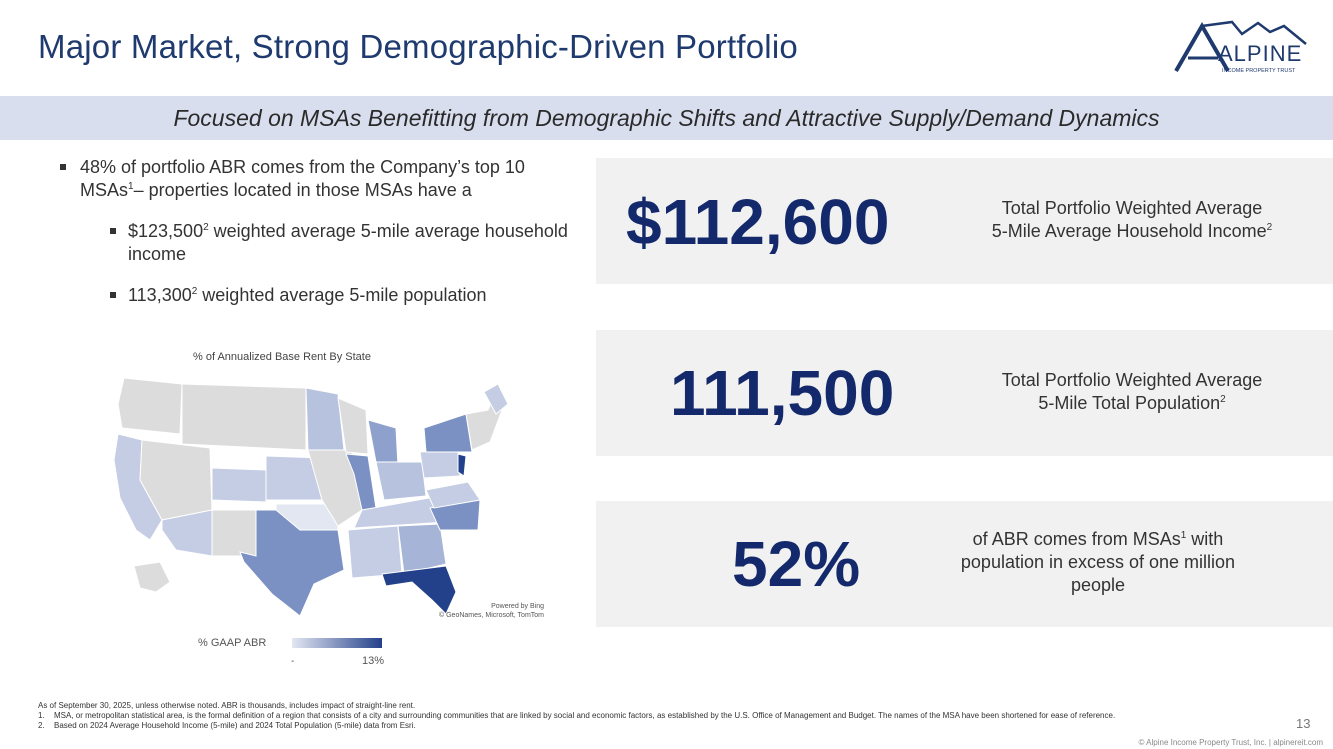 This screenshot has width=1333, height=749. What do you see at coordinates (293, 661) in the screenshot?
I see `legend-min: -` at bounding box center [293, 661].